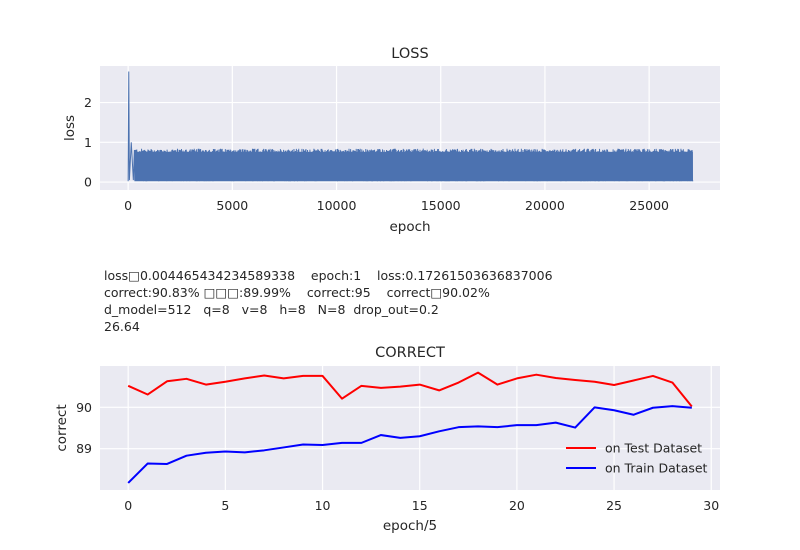 Image resolution: width=800 pixels, height=550 pixels. What do you see at coordinates (225, 505) in the screenshot?
I see `correct-x-tick-label: 5` at bounding box center [225, 505].